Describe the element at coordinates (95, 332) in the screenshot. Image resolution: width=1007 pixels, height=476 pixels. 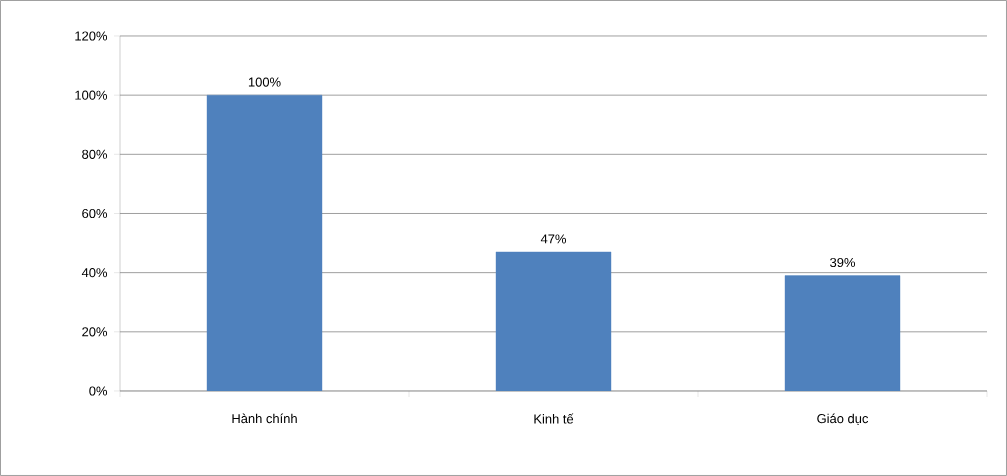
I see `y-tick-label: 20%` at that location.